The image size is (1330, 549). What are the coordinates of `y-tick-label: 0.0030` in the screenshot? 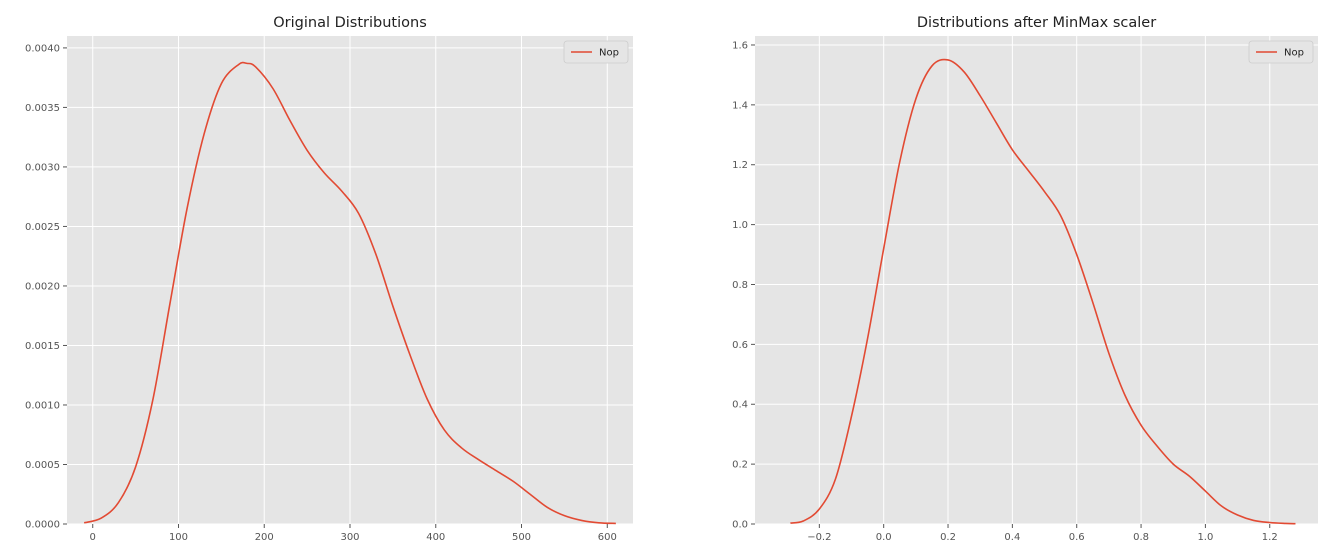 It's located at (42, 167).